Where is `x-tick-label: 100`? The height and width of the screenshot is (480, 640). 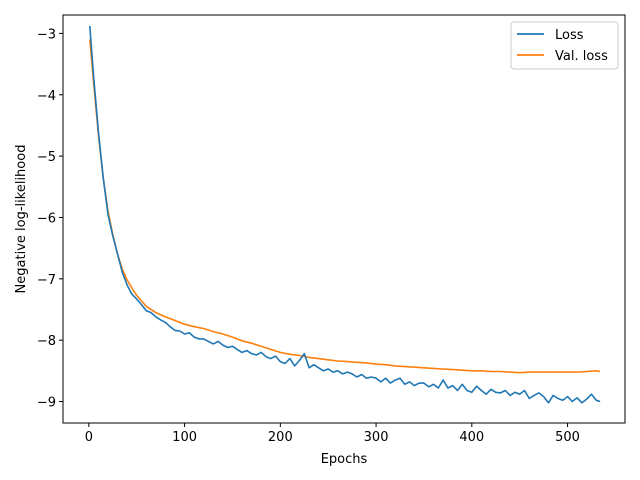
x-tick-label: 100 is located at coordinates (184, 437).